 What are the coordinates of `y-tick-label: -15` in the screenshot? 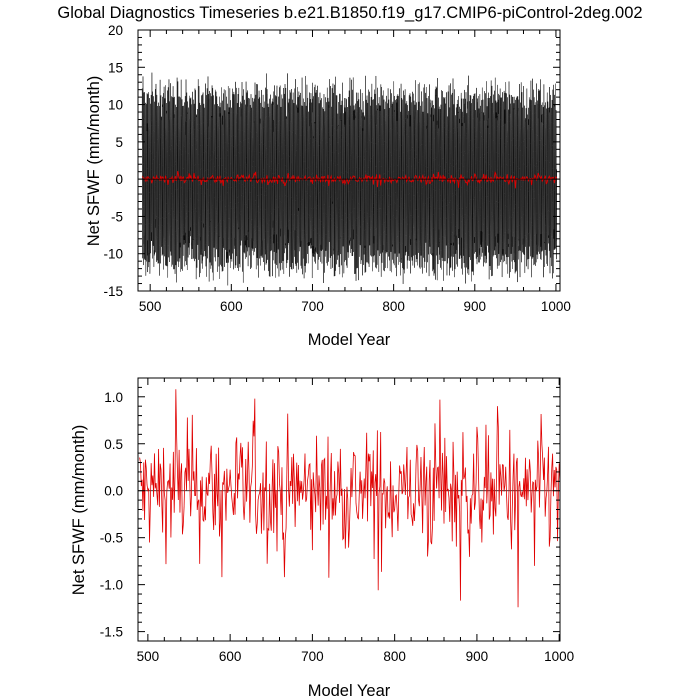 It's located at (113, 291).